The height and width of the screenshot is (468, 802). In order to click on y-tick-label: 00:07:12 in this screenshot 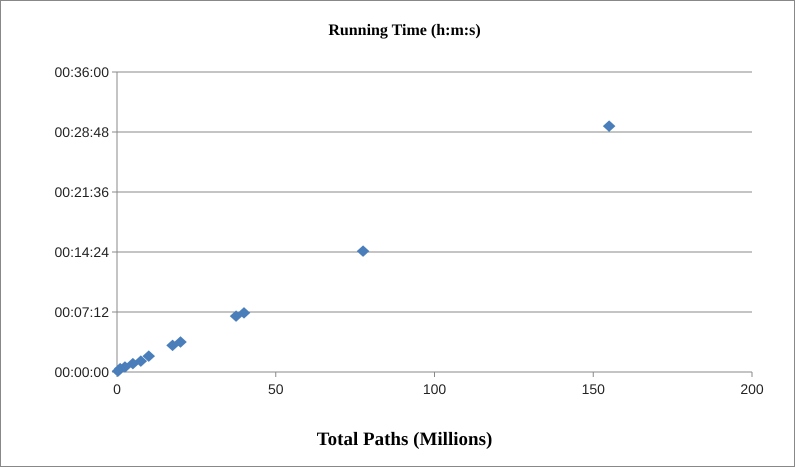, I will do `click(82, 312)`.